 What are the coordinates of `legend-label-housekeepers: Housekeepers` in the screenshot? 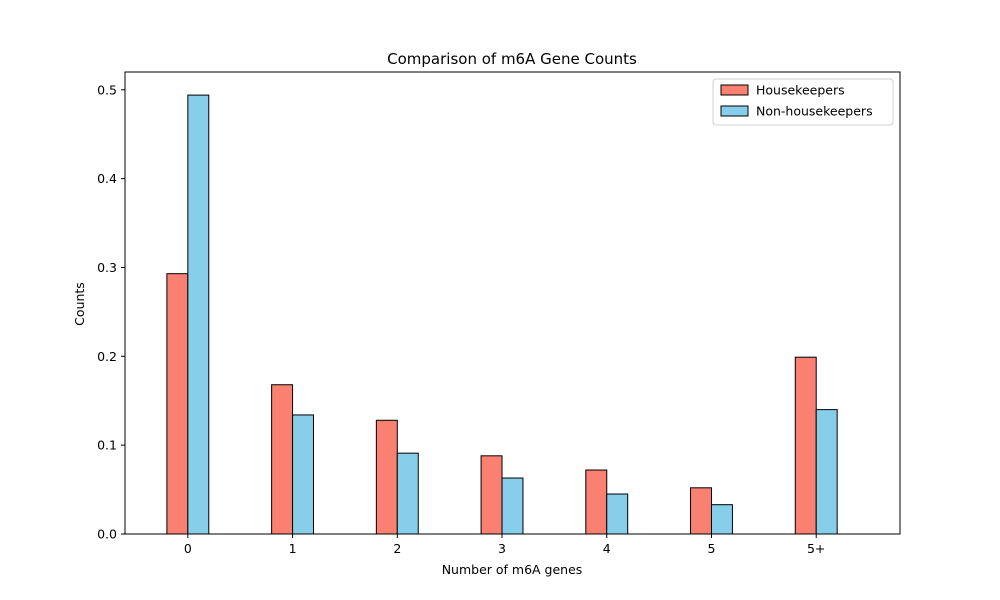 It's located at (800, 90).